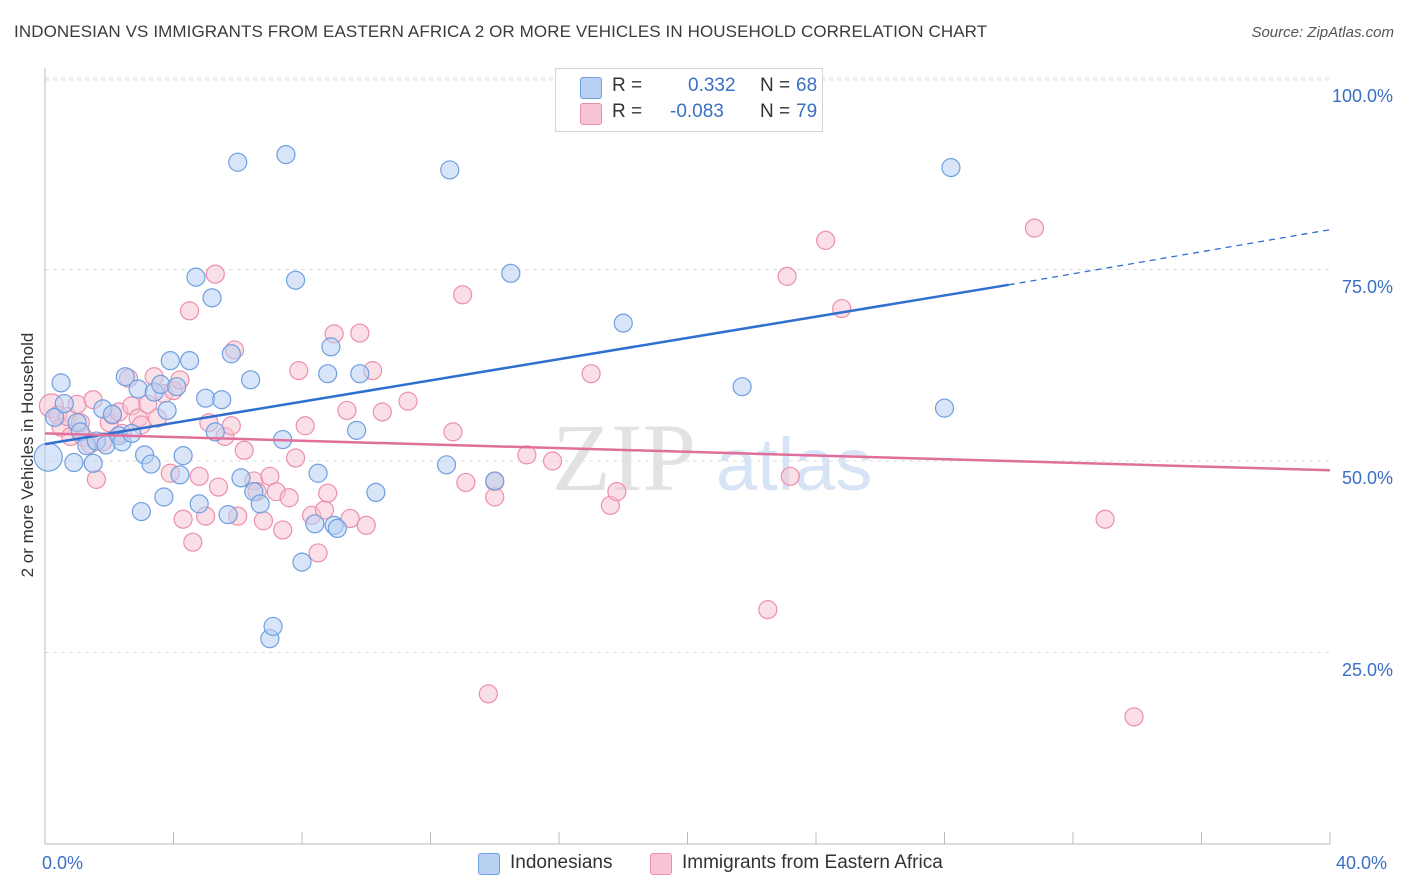 The height and width of the screenshot is (892, 1406). I want to click on bottom-legend-label: Immigrants from Eastern Africa, so click(812, 862).